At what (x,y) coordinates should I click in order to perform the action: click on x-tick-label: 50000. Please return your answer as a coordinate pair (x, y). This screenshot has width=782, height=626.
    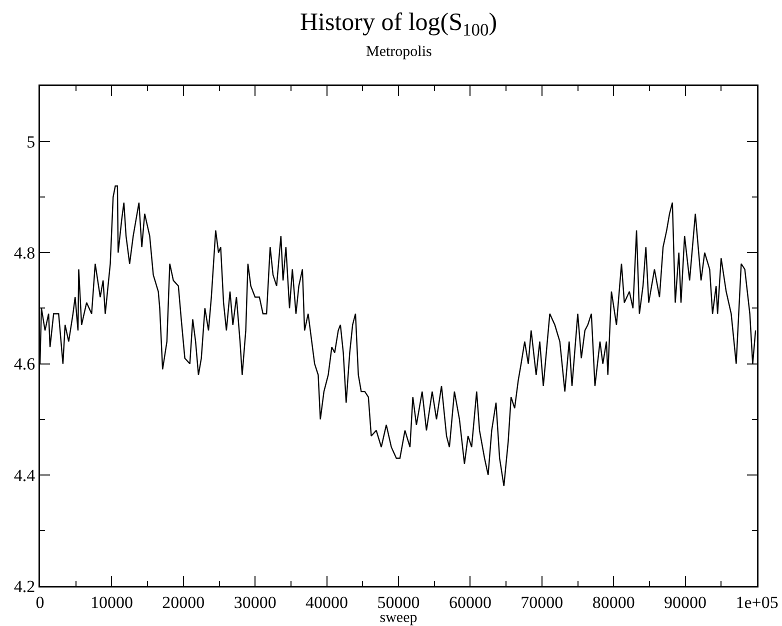
    Looking at the image, I should click on (398, 602).